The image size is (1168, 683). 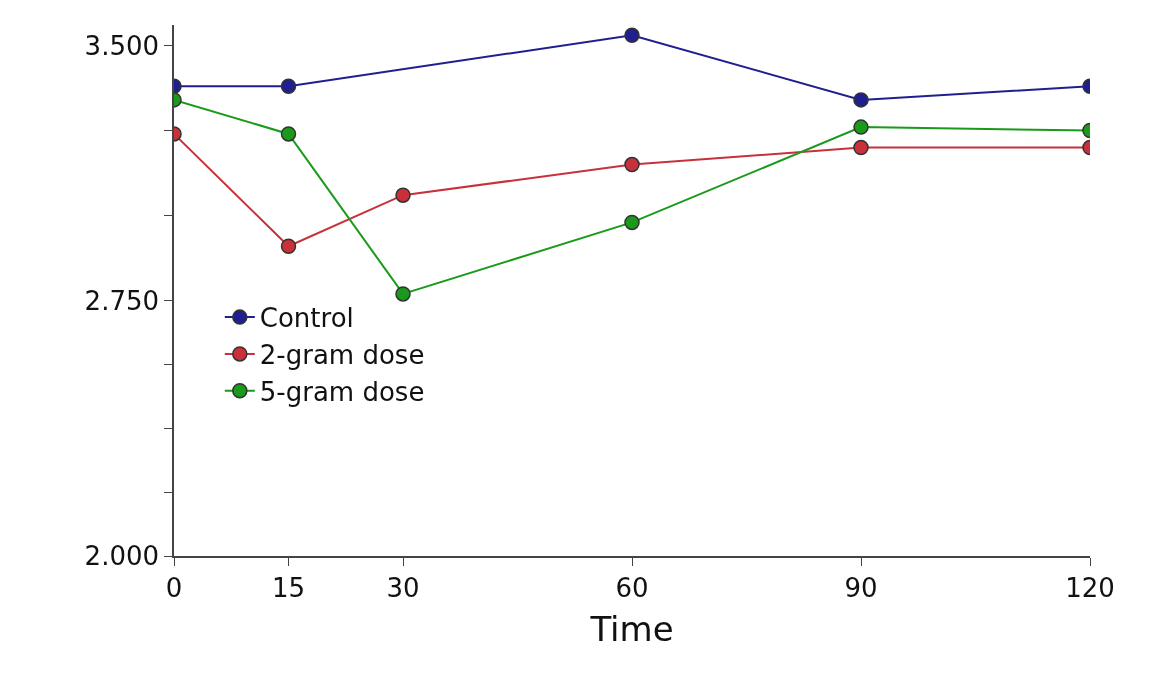 What do you see at coordinates (631, 628) in the screenshot?
I see `x-axis-title: Time` at bounding box center [631, 628].